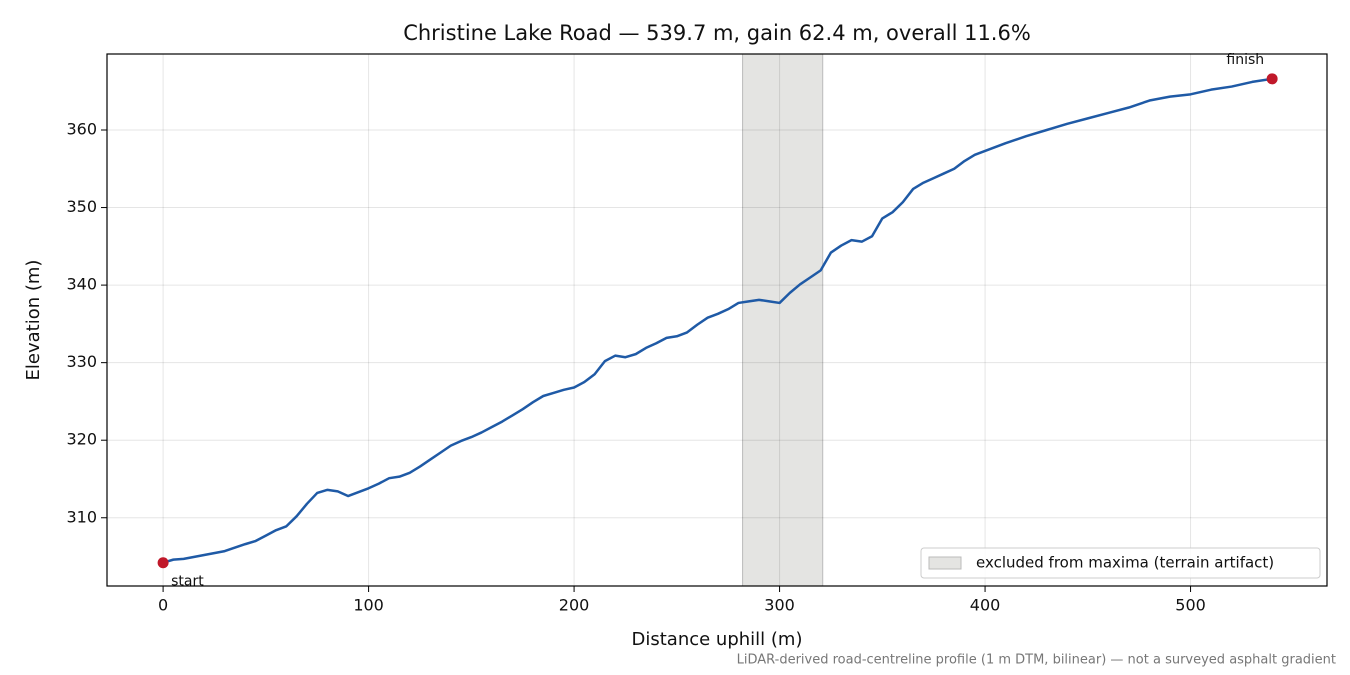 The width and height of the screenshot is (1350, 675). I want to click on y-axis-label: Elevation (m), so click(33, 320).